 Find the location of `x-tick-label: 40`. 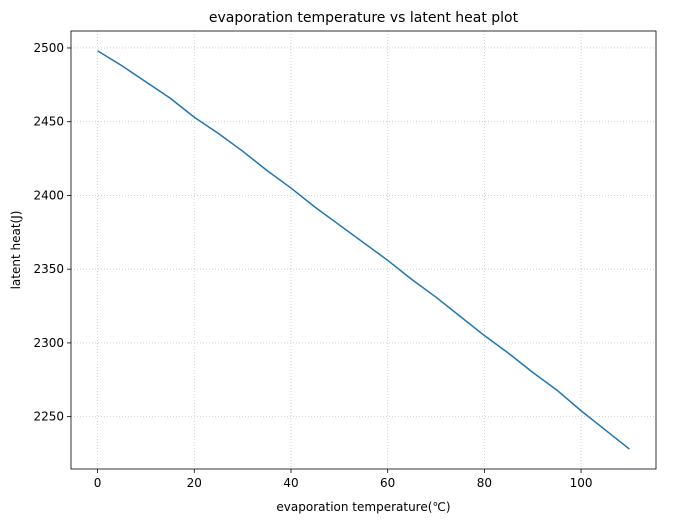

x-tick-label: 40 is located at coordinates (290, 483).